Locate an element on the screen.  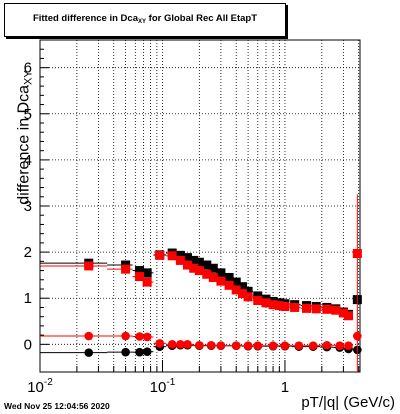
y-tick-label: 0 is located at coordinates (28, 344).